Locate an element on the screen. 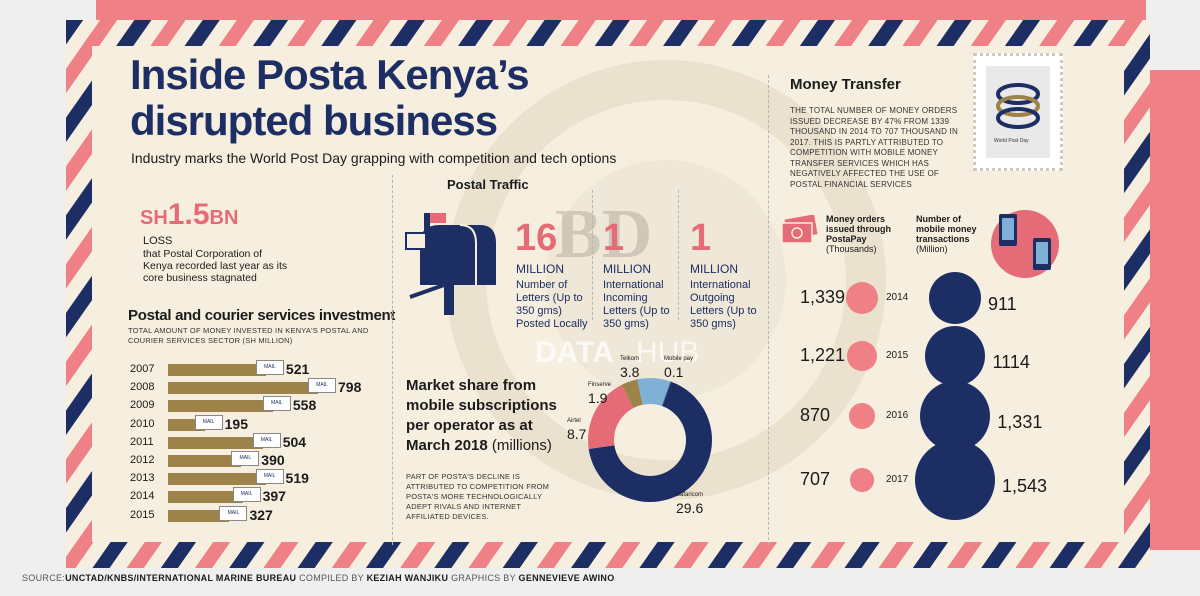 Image resolution: width=1200 pixels, height=596 pixels. source-compiler: KEZIAH WANJIKU is located at coordinates (407, 578).